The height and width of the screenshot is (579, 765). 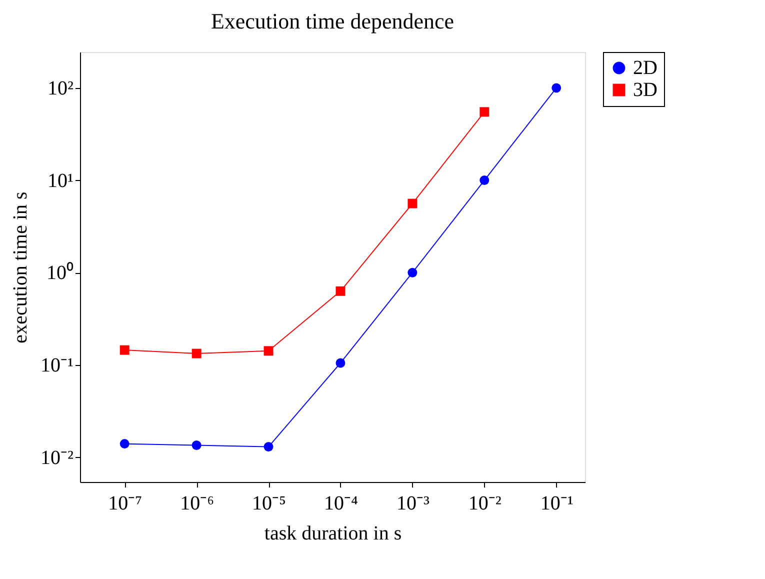 What do you see at coordinates (333, 533) in the screenshot?
I see `x-axis-title: task duration in s` at bounding box center [333, 533].